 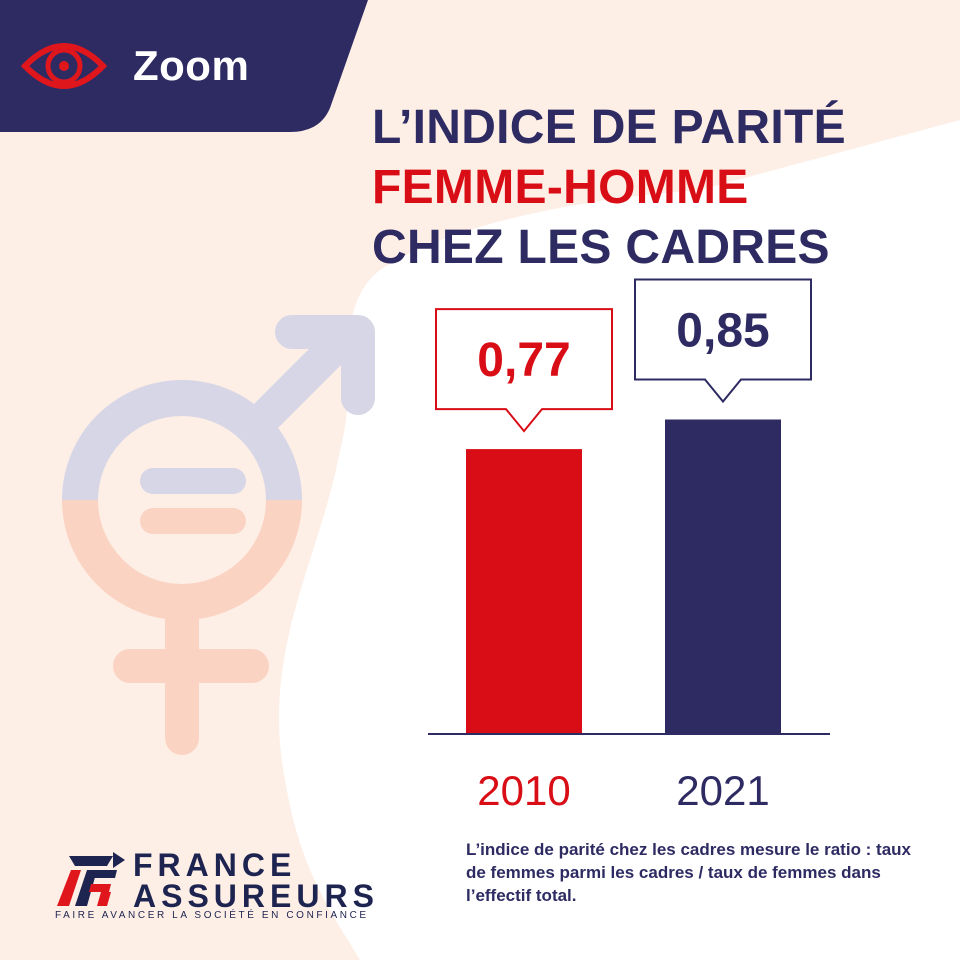 I want to click on eye-icon, so click(x=64, y=66).